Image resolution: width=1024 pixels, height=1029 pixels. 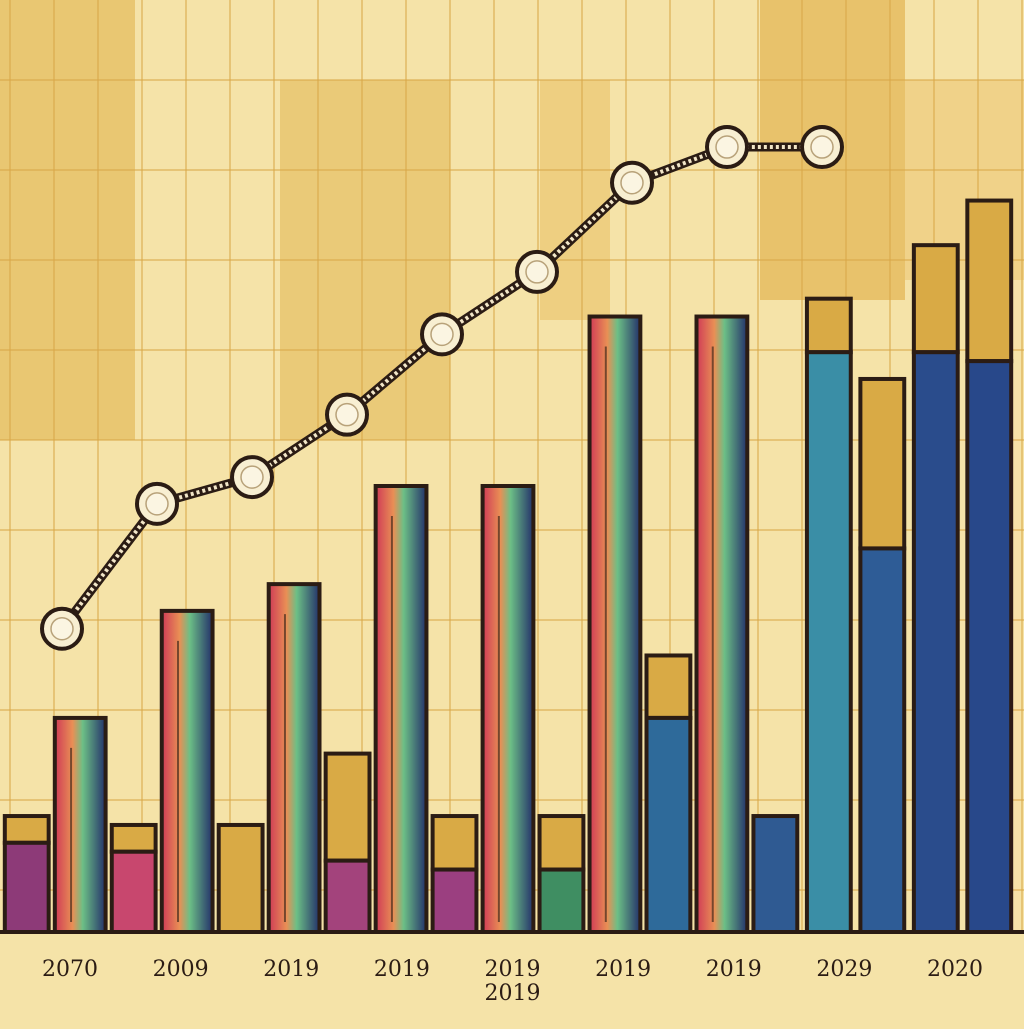 What do you see at coordinates (67, 220) in the screenshot?
I see `background-block` at bounding box center [67, 220].